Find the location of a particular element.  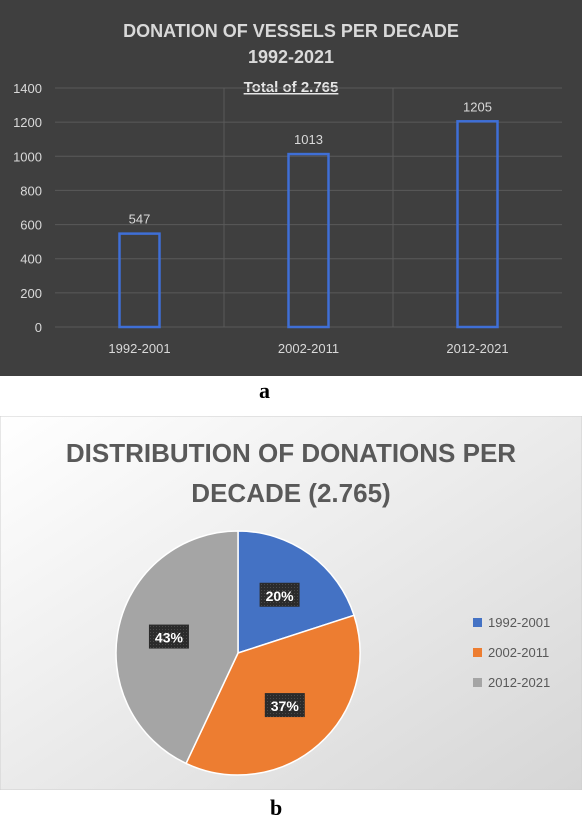

y-tick-label: 600 is located at coordinates (31, 225).